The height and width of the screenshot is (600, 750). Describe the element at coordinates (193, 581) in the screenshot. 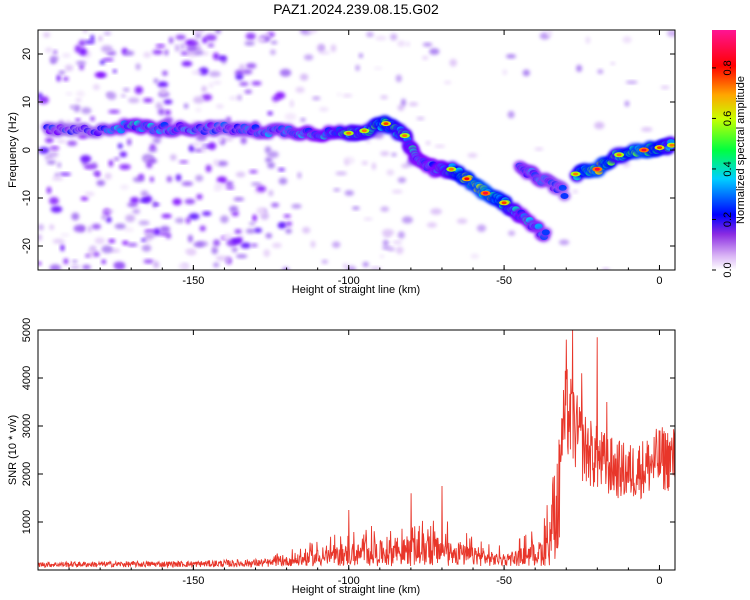

I see `x-tick-label: -150` at that location.